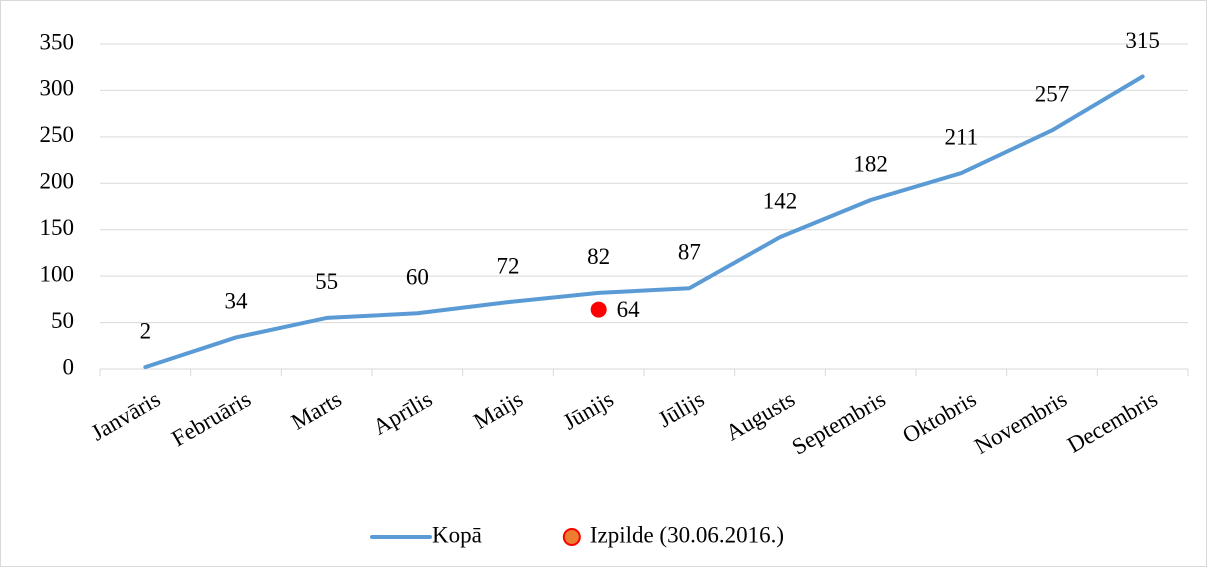 The image size is (1208, 568). What do you see at coordinates (57, 88) in the screenshot?
I see `y-tick-label: 300` at bounding box center [57, 88].